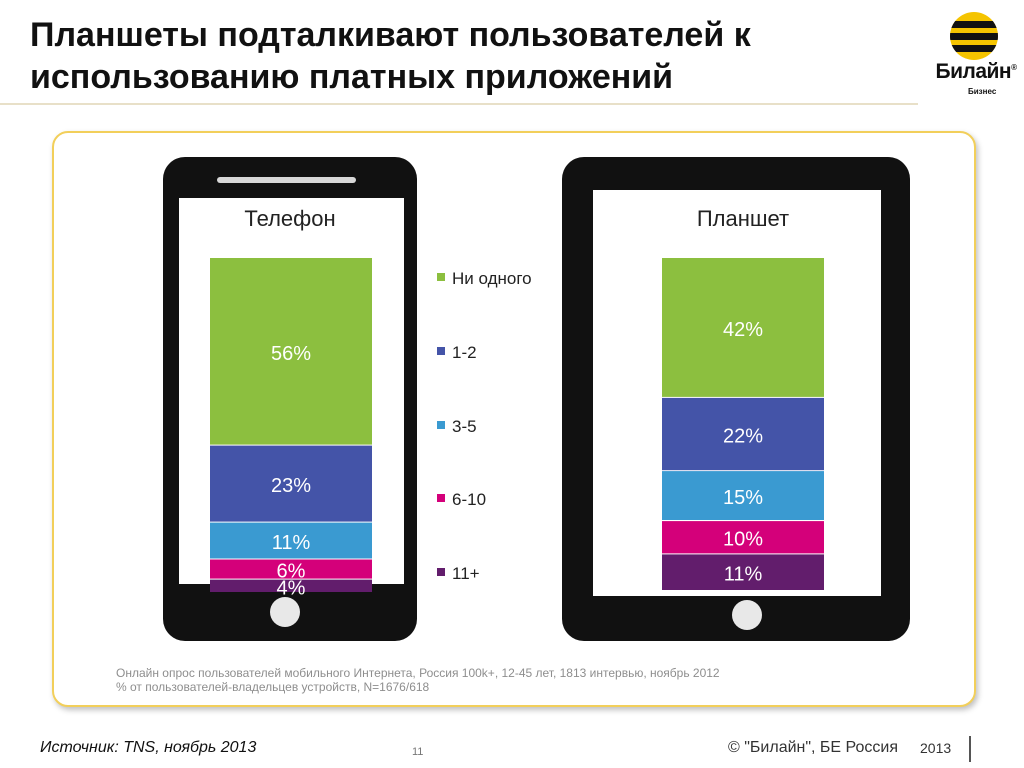  I want to click on data-label-phone-3: 11%, so click(291, 543).